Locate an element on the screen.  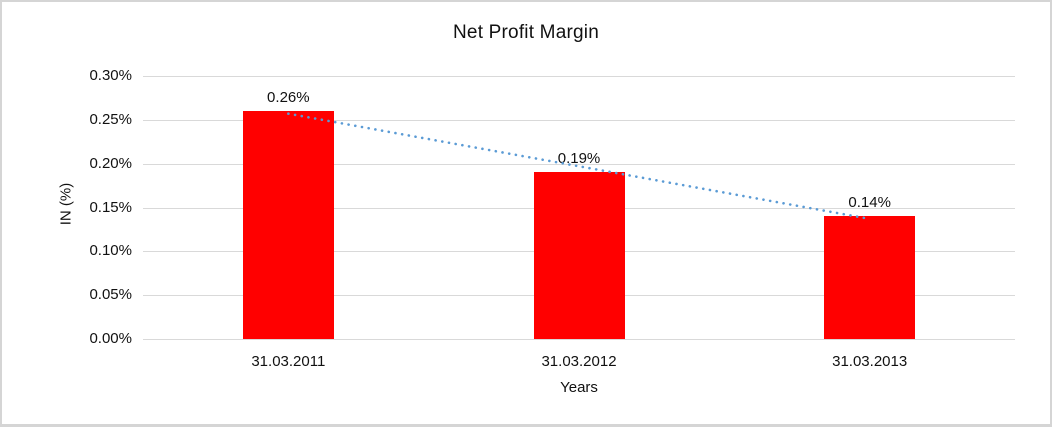
trendline-path is located at coordinates (579, 166).